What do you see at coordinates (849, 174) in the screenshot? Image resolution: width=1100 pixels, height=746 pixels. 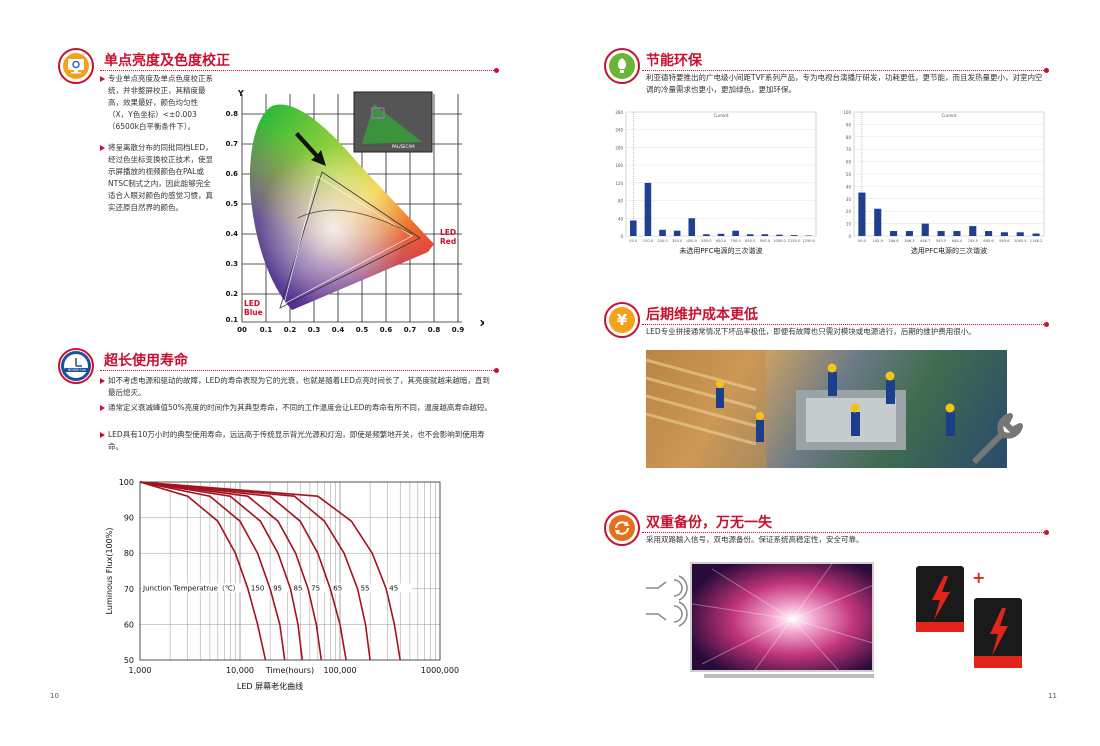 I see `y-tick-label: 50` at bounding box center [849, 174].